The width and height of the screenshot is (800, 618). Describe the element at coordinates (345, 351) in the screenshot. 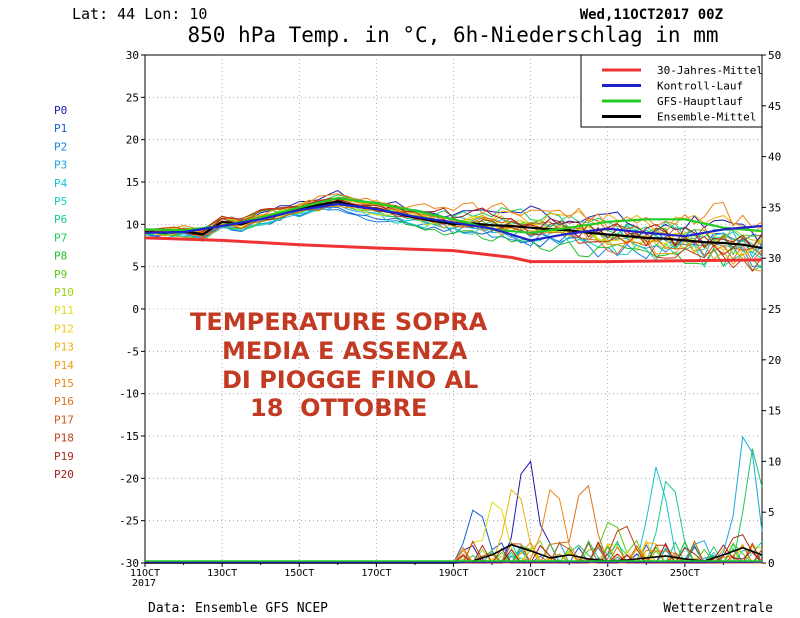

I see `annotation-line-2: MEDIA E ASSENZA` at that location.